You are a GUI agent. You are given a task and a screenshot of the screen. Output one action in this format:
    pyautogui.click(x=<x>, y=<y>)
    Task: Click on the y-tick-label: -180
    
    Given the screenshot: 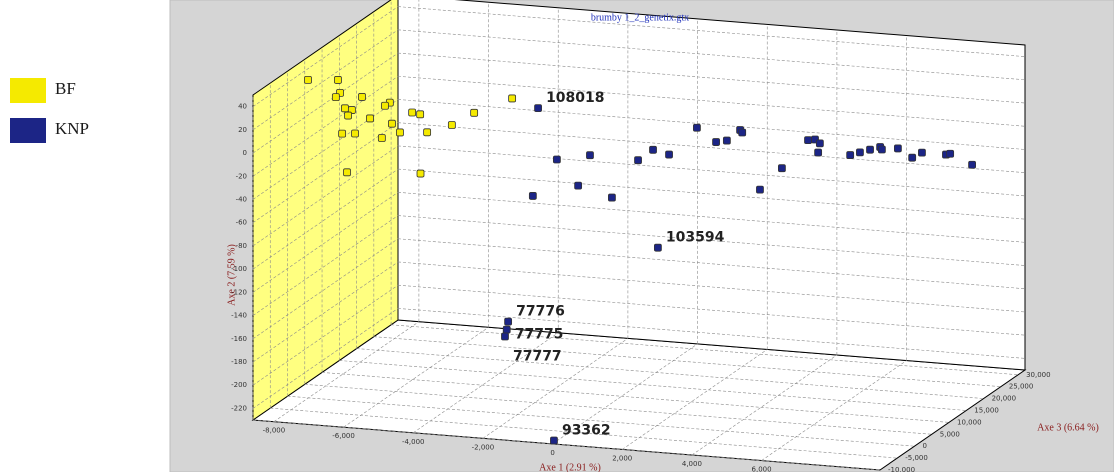 What is the action you would take?
    pyautogui.click(x=239, y=362)
    